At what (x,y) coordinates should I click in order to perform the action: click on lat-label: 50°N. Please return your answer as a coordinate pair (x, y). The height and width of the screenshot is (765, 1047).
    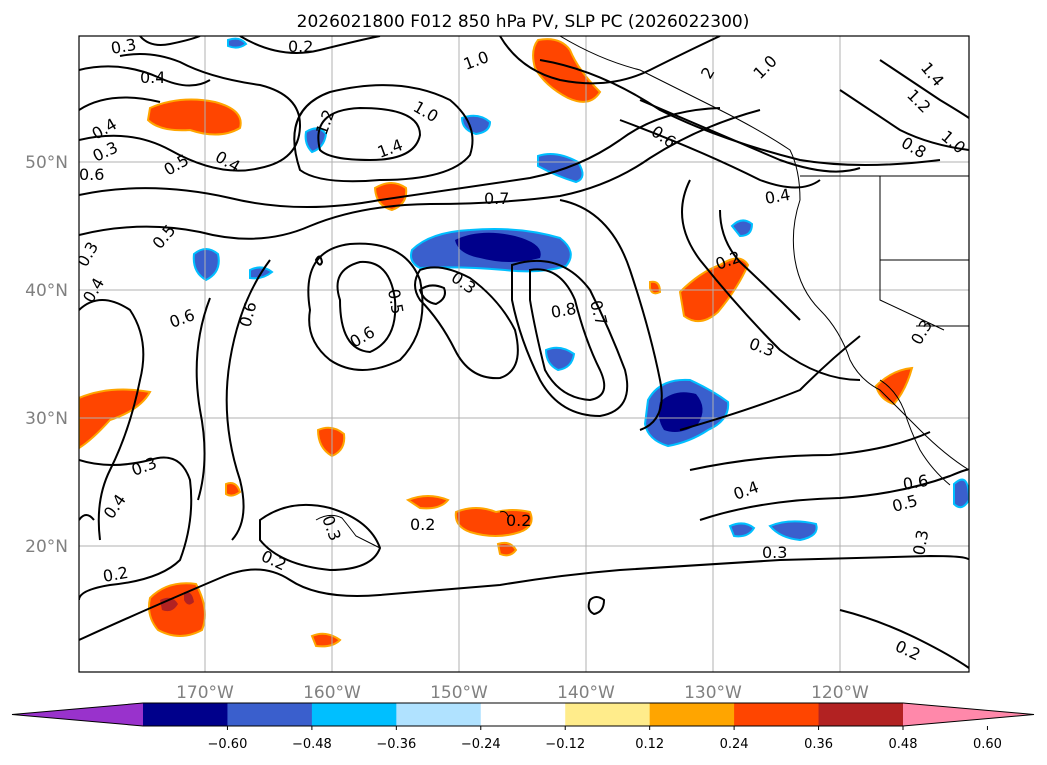
    Looking at the image, I should click on (46, 163).